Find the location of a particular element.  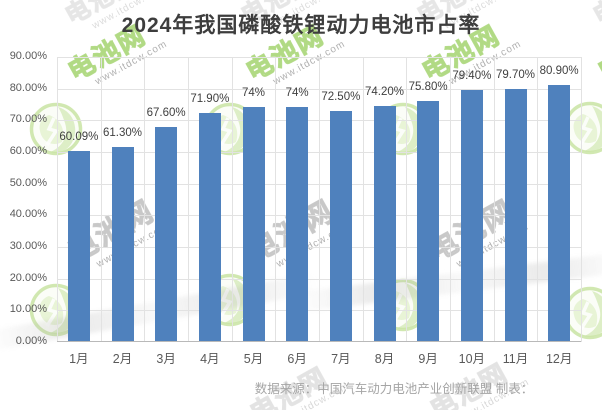

bar-1月 is located at coordinates (78, 245).